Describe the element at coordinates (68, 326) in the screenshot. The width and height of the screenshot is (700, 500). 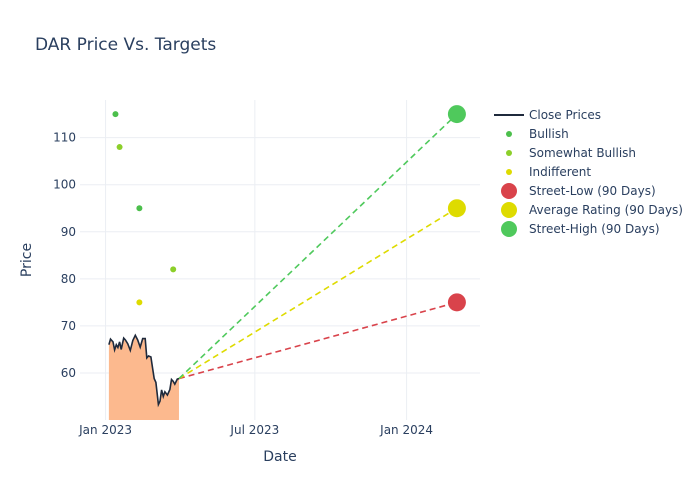
I see `y-tick-label: 70` at that location.